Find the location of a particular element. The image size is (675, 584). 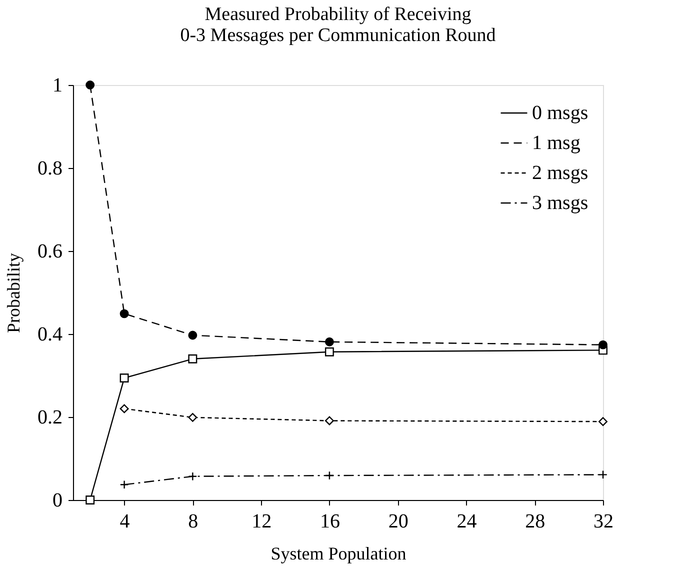

y-tick-label: 0.8 is located at coordinates (50, 169).